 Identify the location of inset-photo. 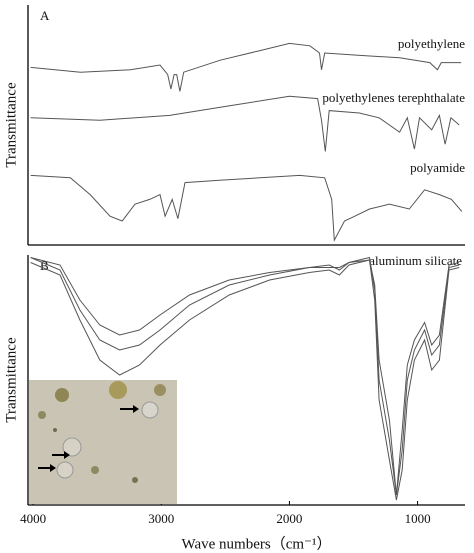
(103, 442).